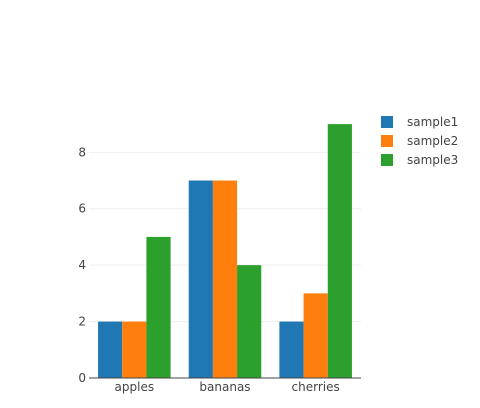 Image resolution: width=480 pixels, height=408 pixels. I want to click on legend: sample1 sample2 sample3, so click(419, 141).